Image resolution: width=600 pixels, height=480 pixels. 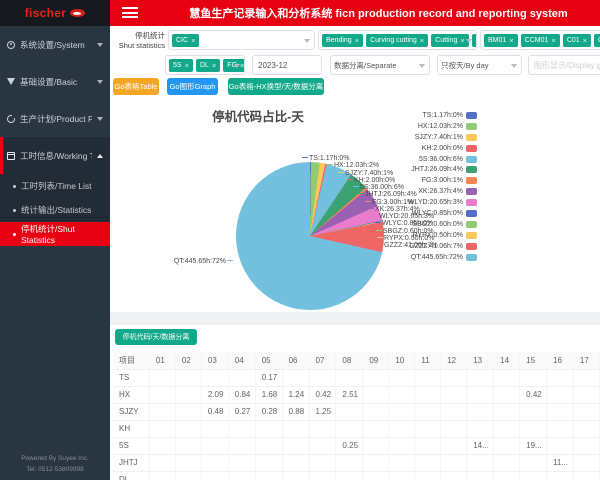 What do you see at coordinates (296, 412) in the screenshot?
I see `table-cell: 0.88` at bounding box center [296, 412].